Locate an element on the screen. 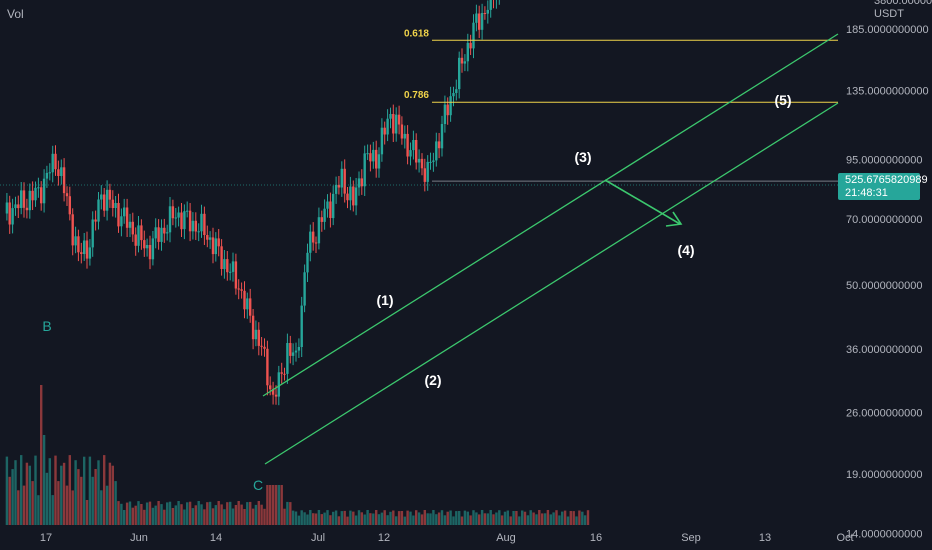 The width and height of the screenshot is (932, 550). price-tick-label: 185.0000000000 is located at coordinates (887, 30).